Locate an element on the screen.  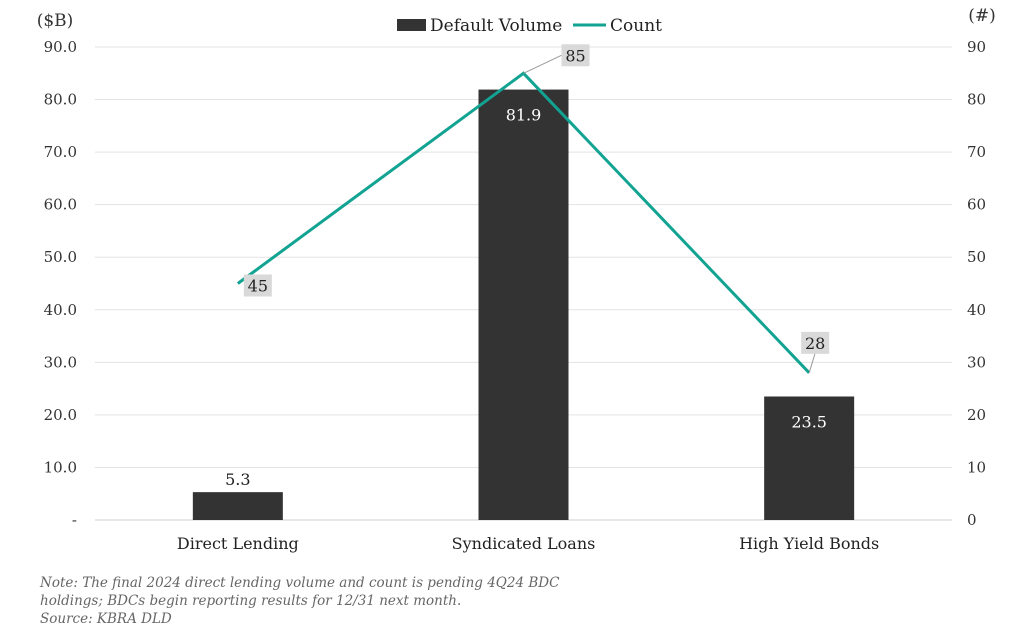
bar-value-label: 23.5 is located at coordinates (809, 421).